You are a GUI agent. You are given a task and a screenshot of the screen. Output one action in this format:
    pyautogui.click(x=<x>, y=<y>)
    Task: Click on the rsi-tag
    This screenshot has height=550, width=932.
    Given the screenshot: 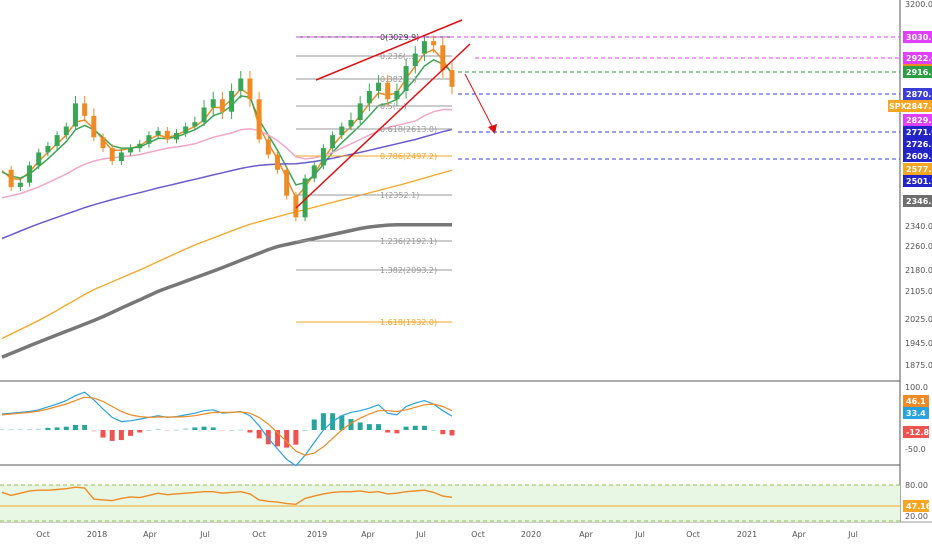 What is the action you would take?
    pyautogui.click(x=916, y=506)
    